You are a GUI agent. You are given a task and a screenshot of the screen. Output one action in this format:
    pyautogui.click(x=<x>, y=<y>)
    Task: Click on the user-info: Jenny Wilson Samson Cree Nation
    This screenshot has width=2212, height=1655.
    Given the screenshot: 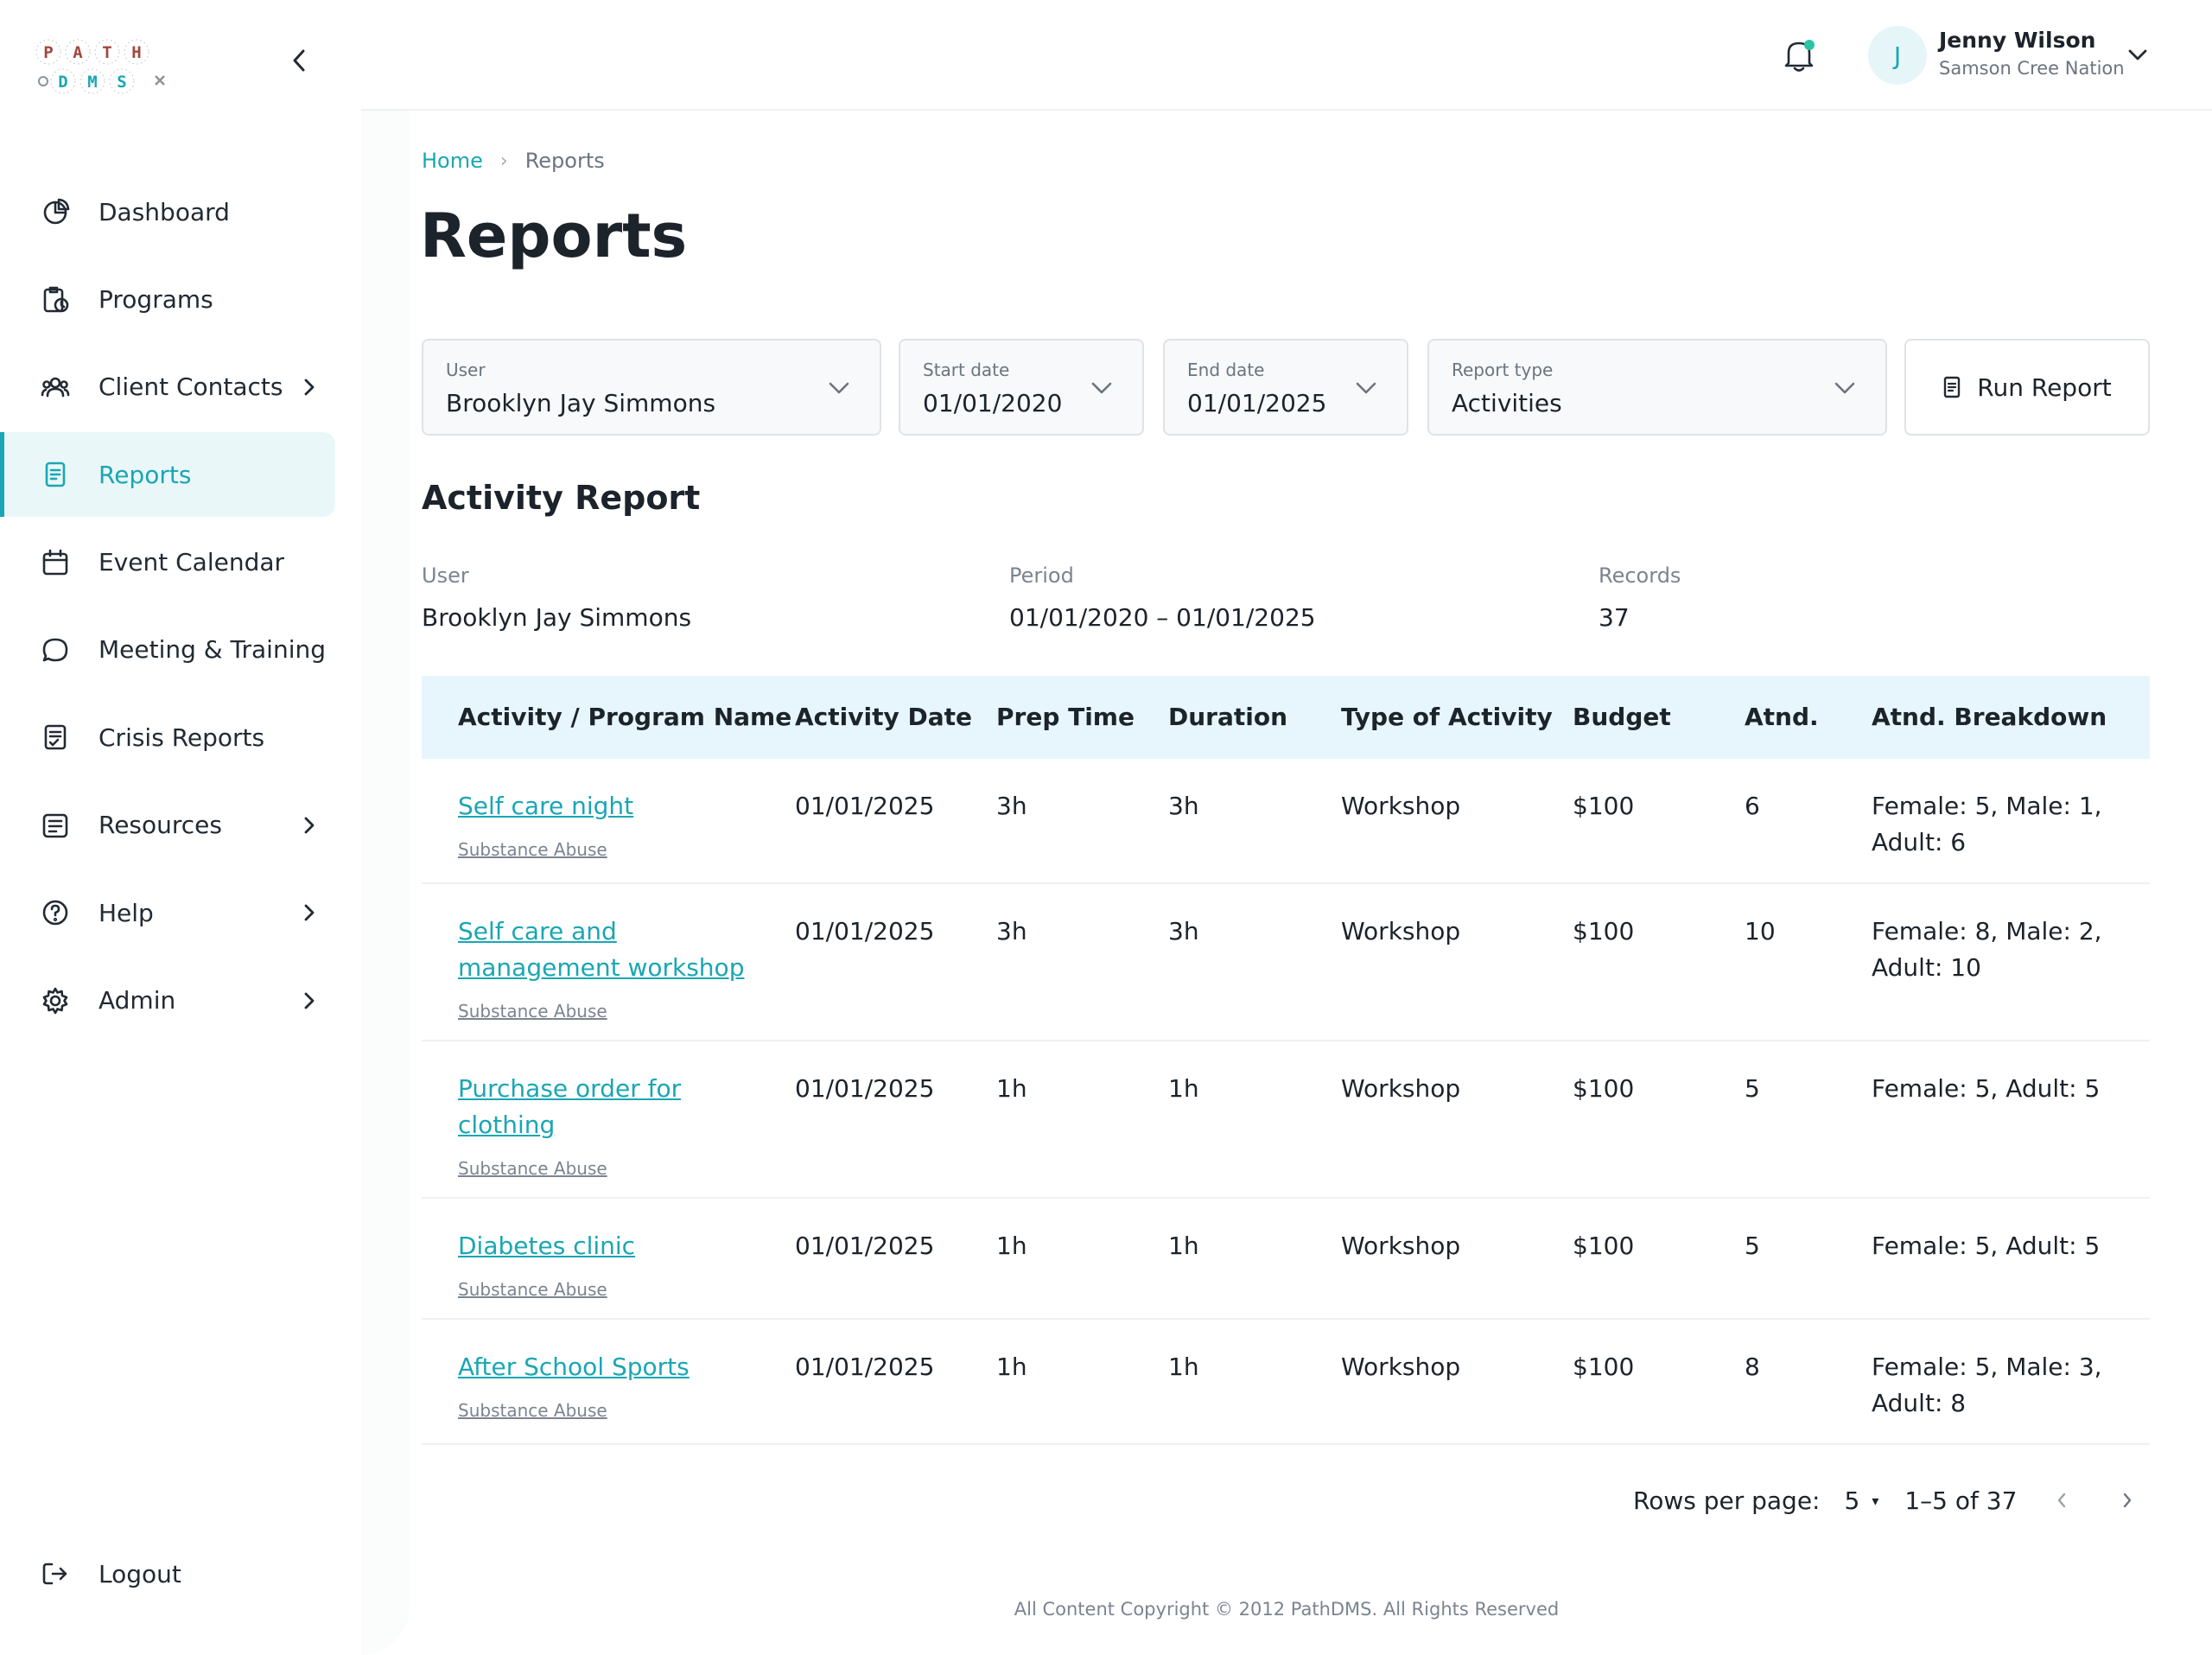 What is the action you would take?
    pyautogui.click(x=2032, y=53)
    